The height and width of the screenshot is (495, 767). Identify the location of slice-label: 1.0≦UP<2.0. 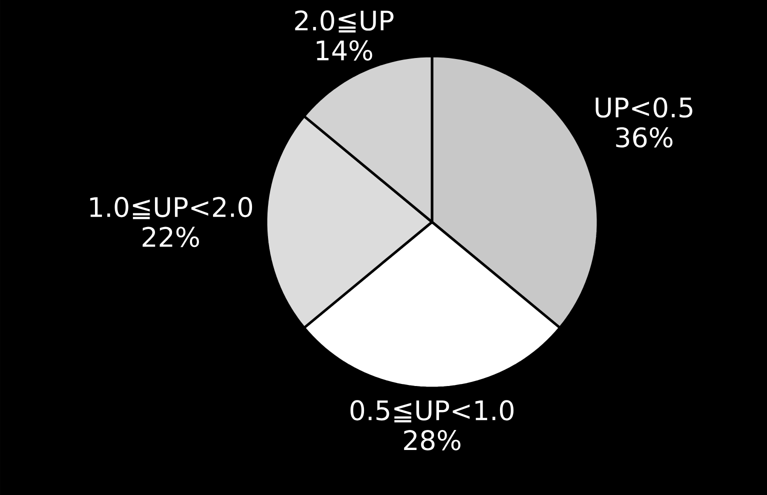
(171, 208).